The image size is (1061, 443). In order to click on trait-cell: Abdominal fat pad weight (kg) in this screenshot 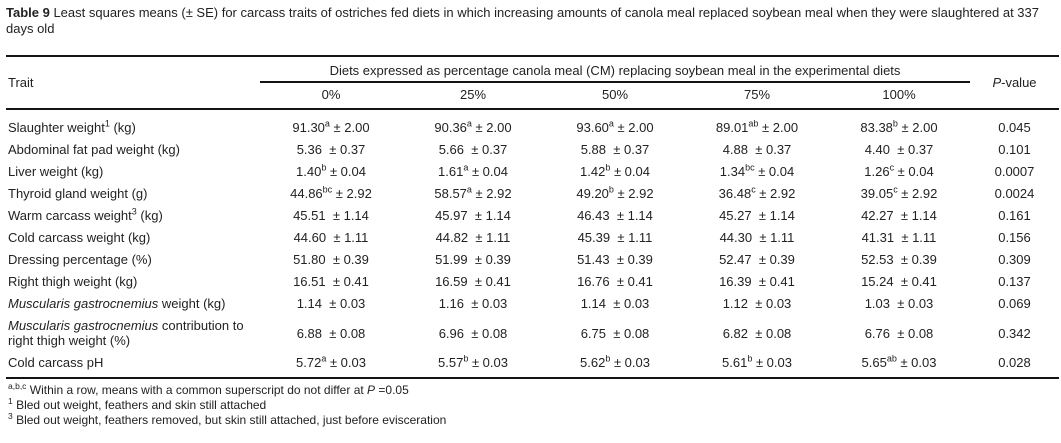, I will do `click(133, 149)`.